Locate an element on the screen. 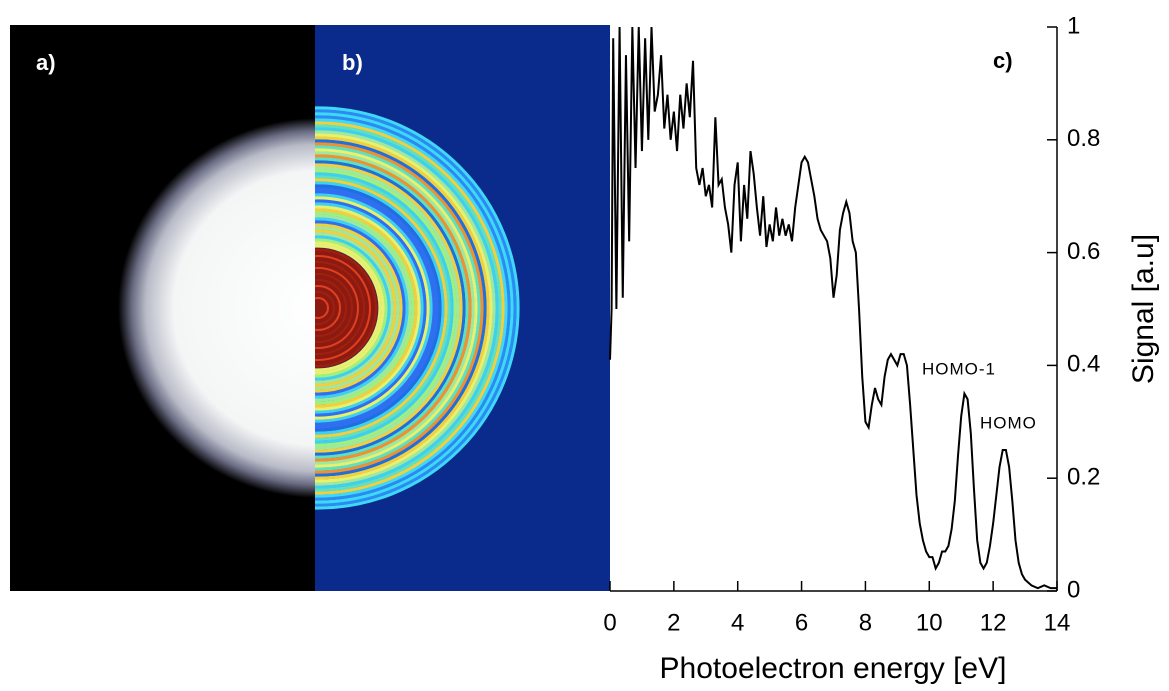  y-axis-label: Signal [a.u] is located at coordinates (1143, 309).